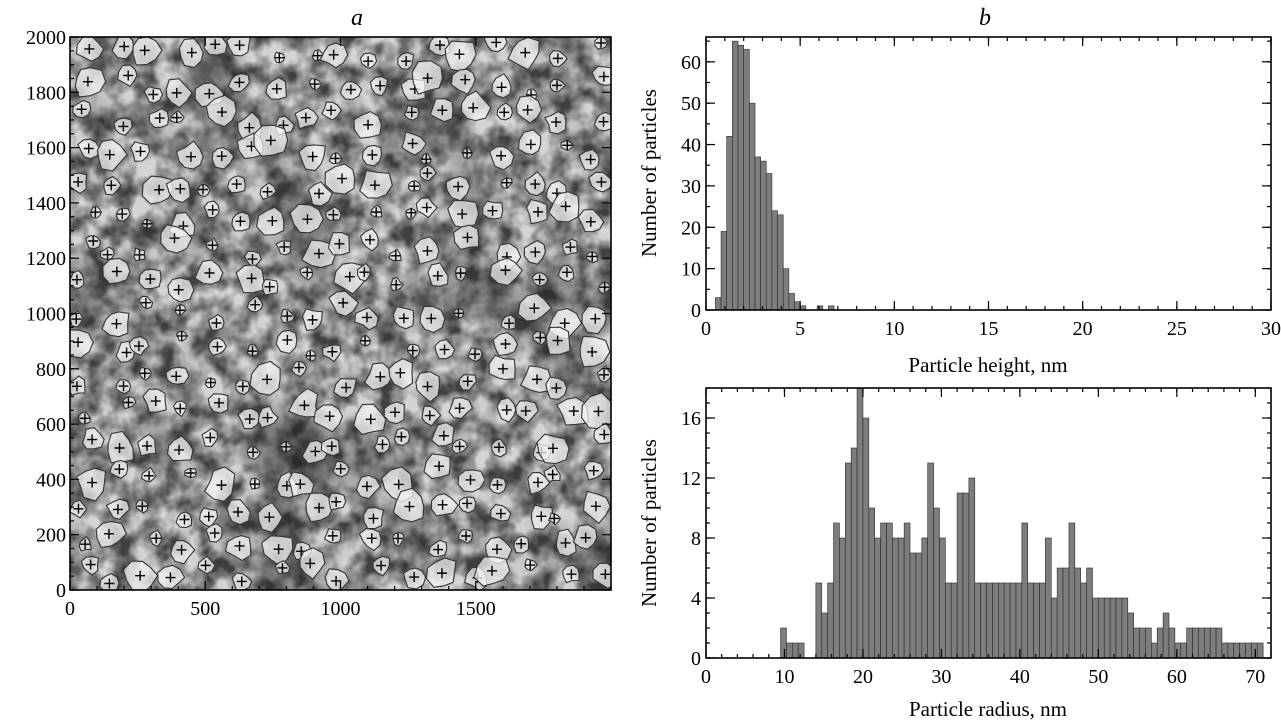 This screenshot has height=727, width=1281. I want to click on afm-y-tick-label: 0, so click(61, 591).